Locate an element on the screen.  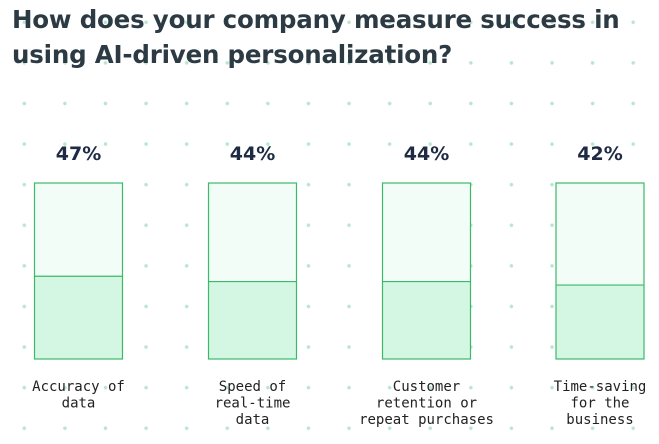
category-label-line: Accuracy of is located at coordinates (78, 387).